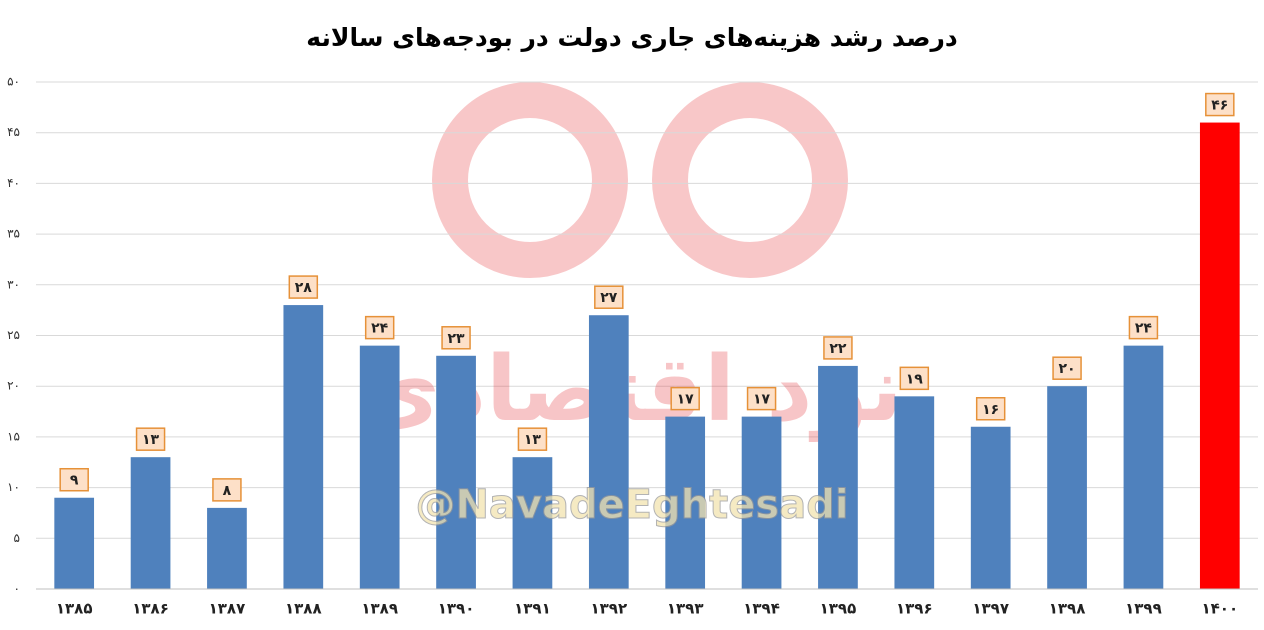 Image resolution: width=1264 pixels, height=630 pixels. Describe the element at coordinates (13, 386) in the screenshot. I see `y-tick-label: ۲۰` at that location.